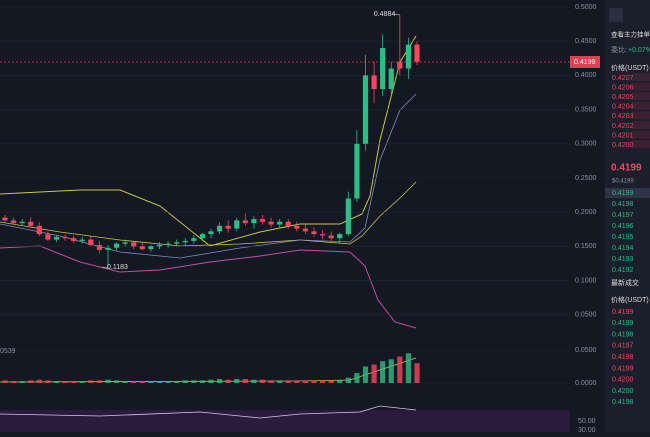 This screenshot has height=437, width=650. What do you see at coordinates (586, 246) in the screenshot?
I see `y-tick-label: 0.1500` at bounding box center [586, 246].